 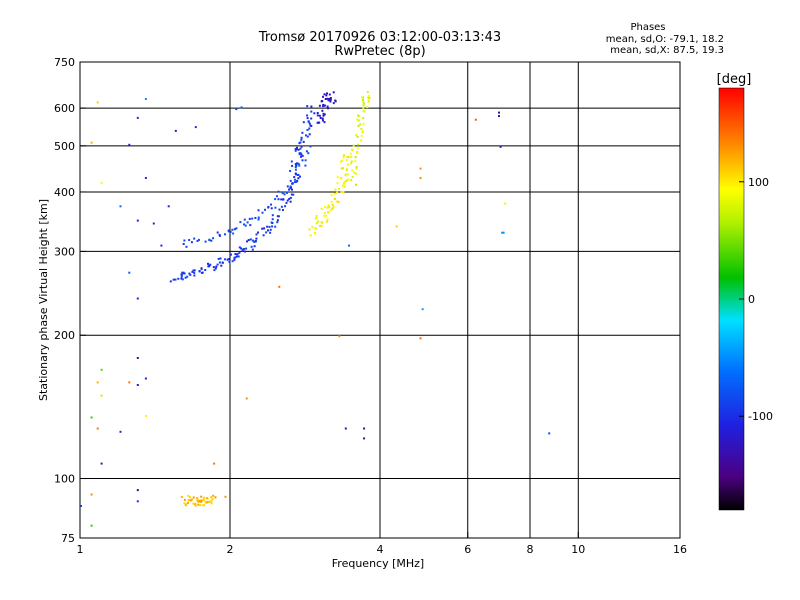 I want to click on x-tick-label-4: 8, so click(x=530, y=549).